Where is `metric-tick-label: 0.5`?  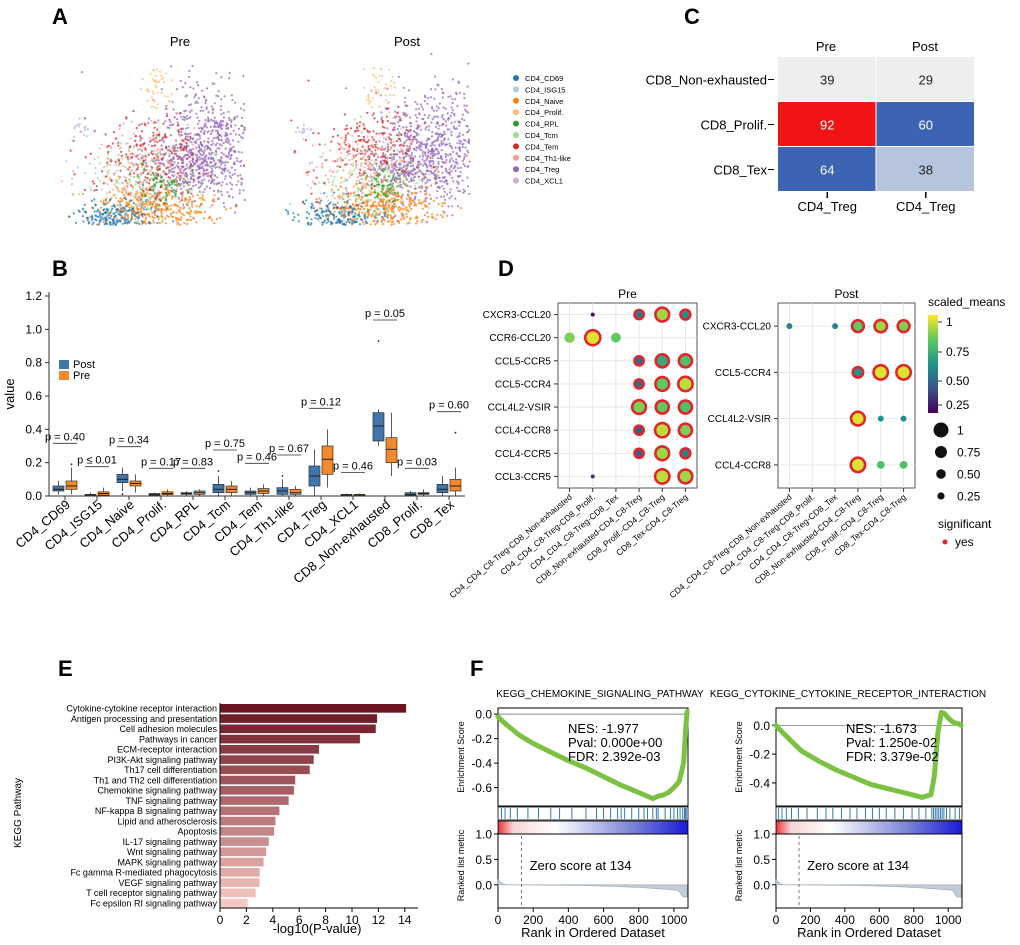 metric-tick-label: 0.5 is located at coordinates (483, 860).